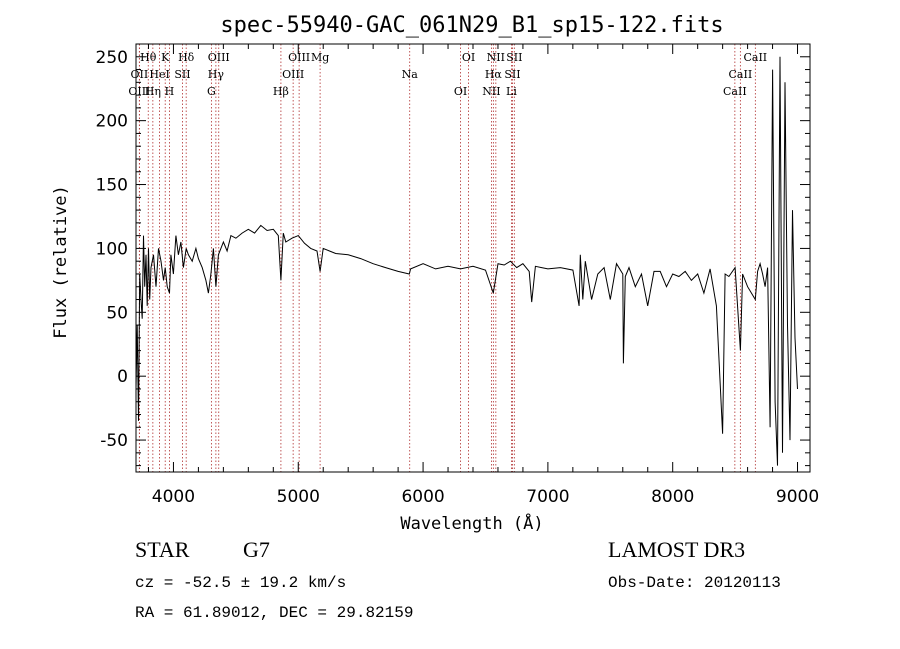 The width and height of the screenshot is (900, 649). What do you see at coordinates (140, 74) in the screenshot?
I see `spectral-line-label: OII` at bounding box center [140, 74].